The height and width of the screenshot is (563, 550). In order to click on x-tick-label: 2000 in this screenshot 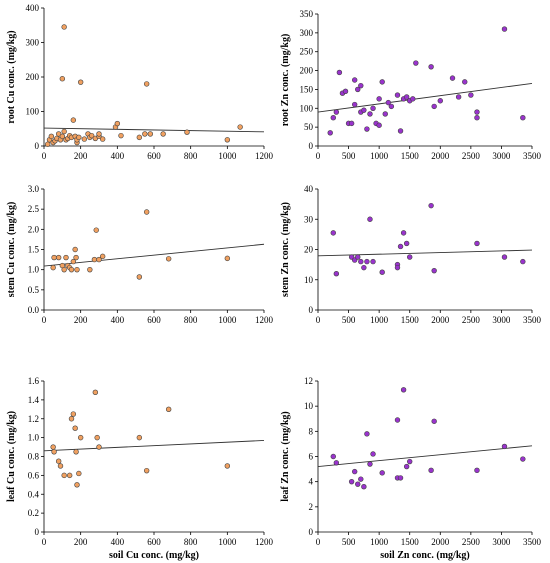, I will do `click(440, 542)`.